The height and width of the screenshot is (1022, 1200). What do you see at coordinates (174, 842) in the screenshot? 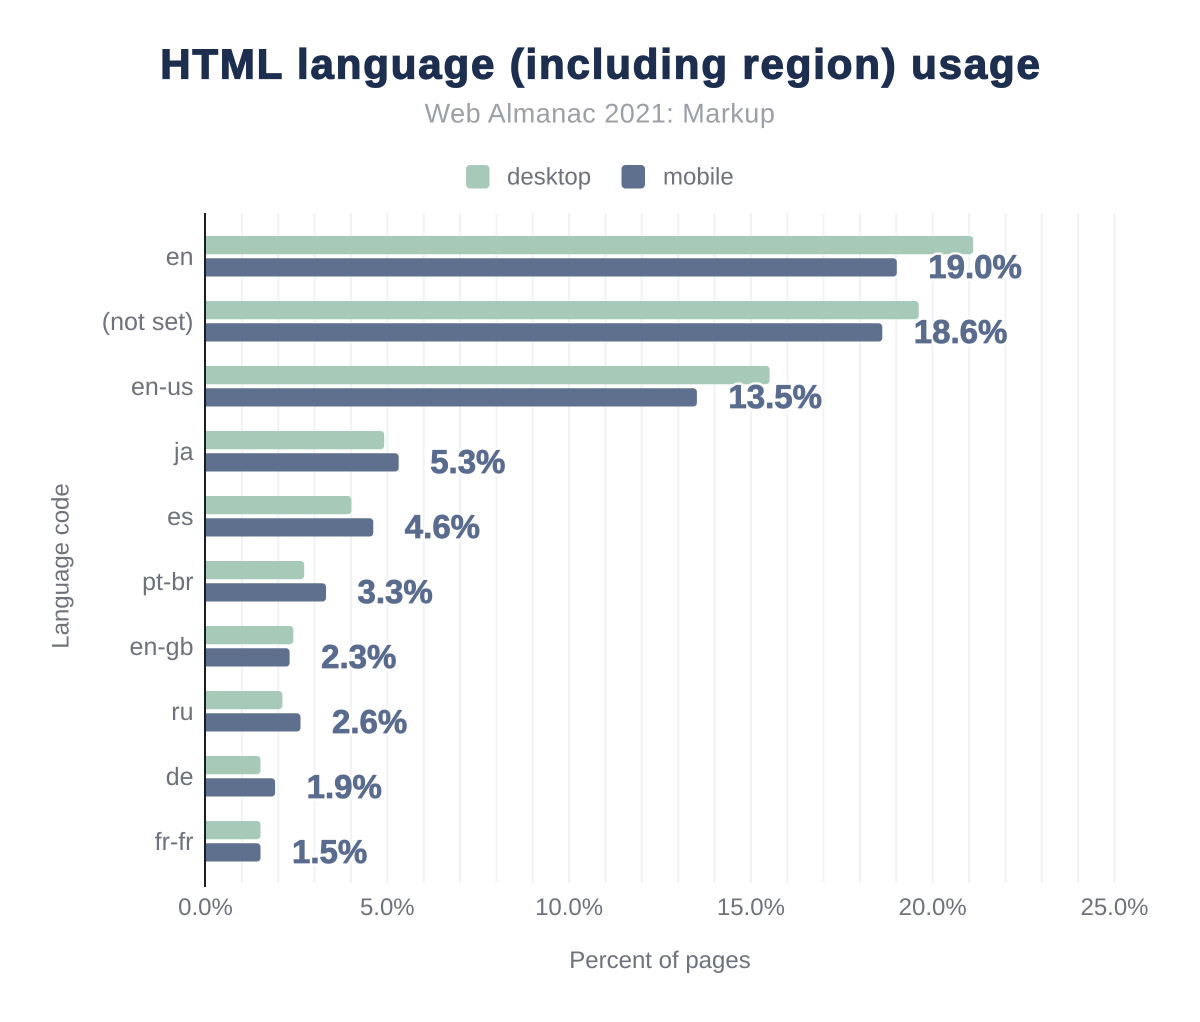
I see `svg-text: fr-fr` at bounding box center [174, 842].